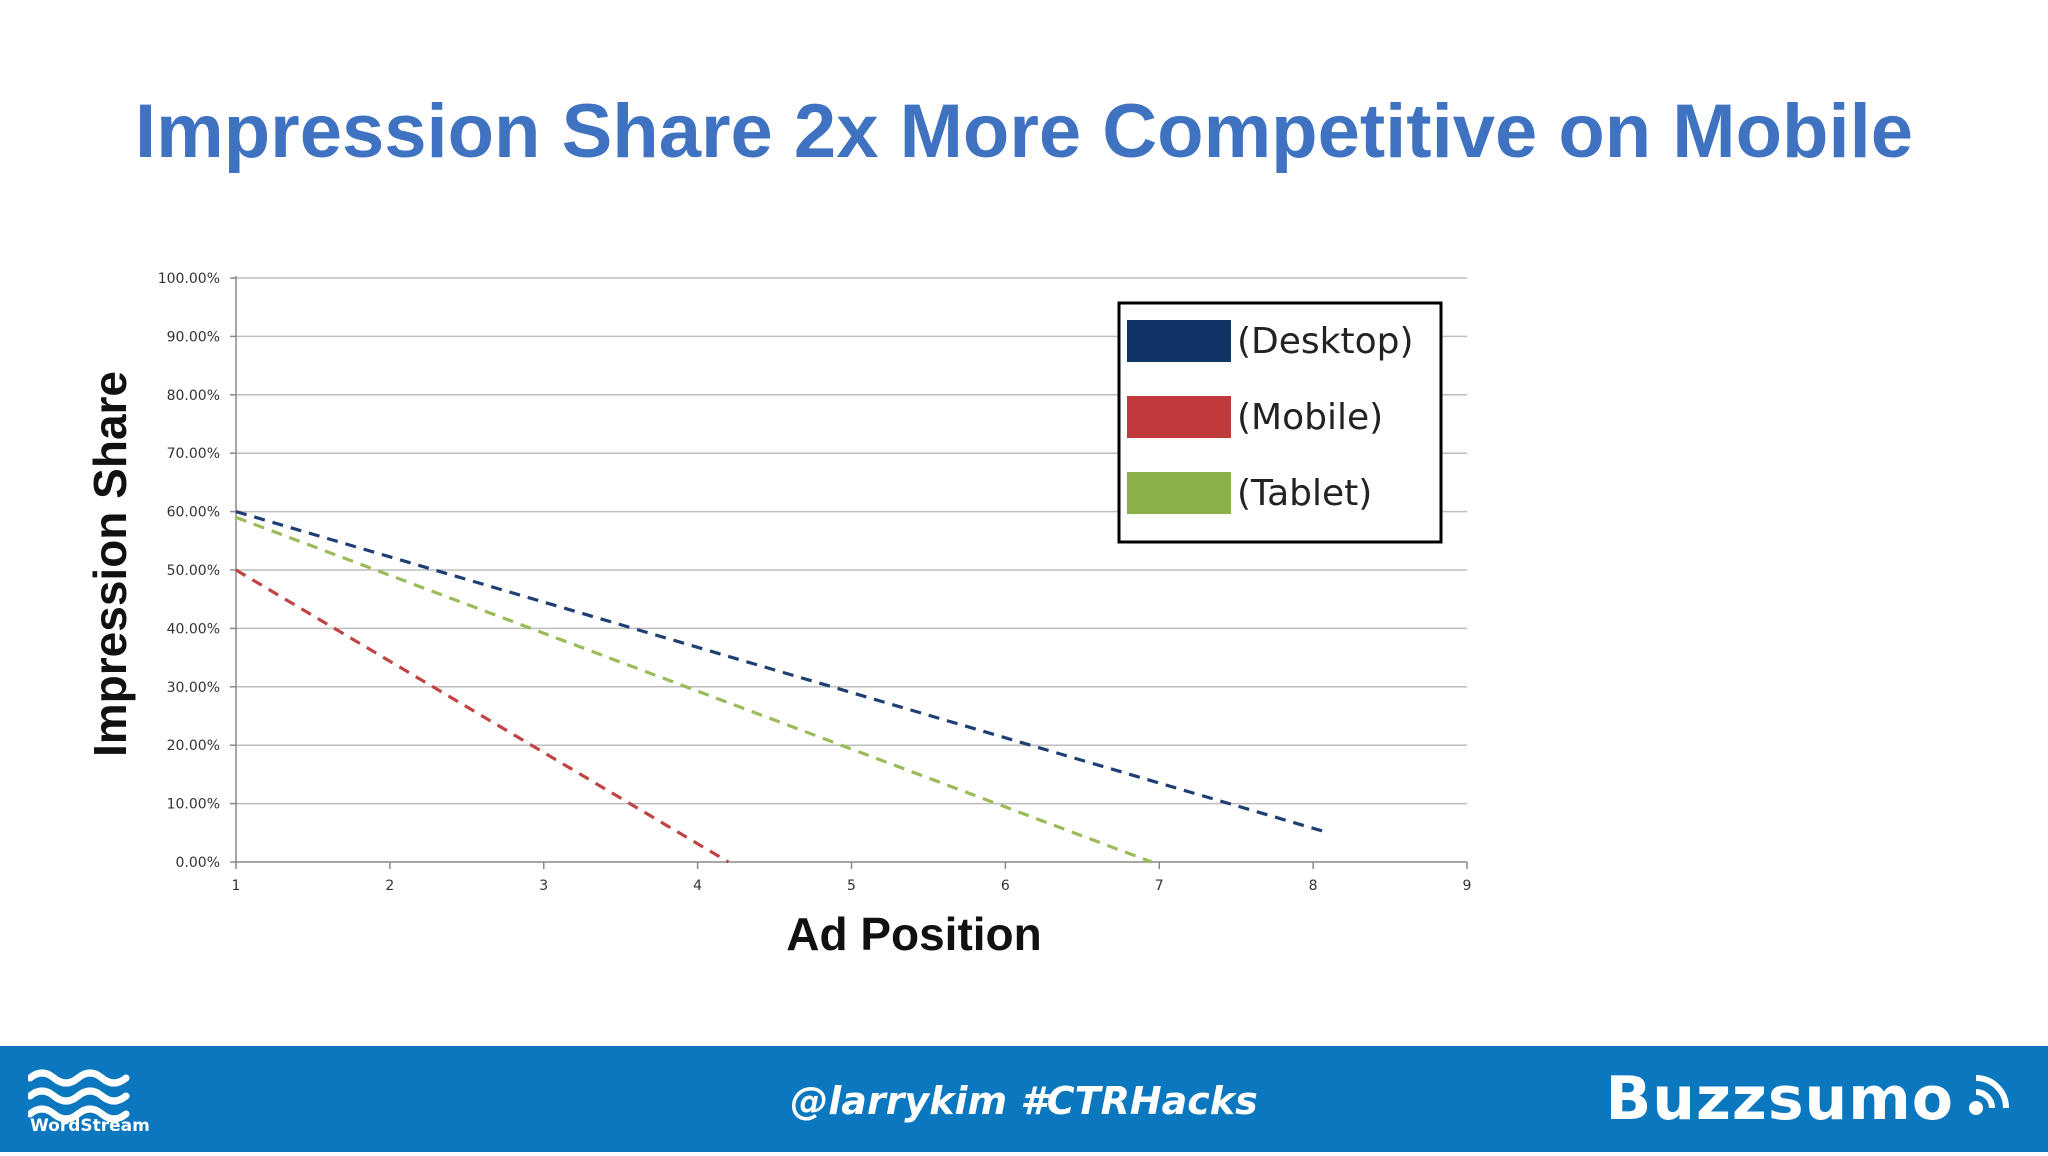  I want to click on buzzsumo-logo-text: Buzzsumo, so click(1779, 1099).